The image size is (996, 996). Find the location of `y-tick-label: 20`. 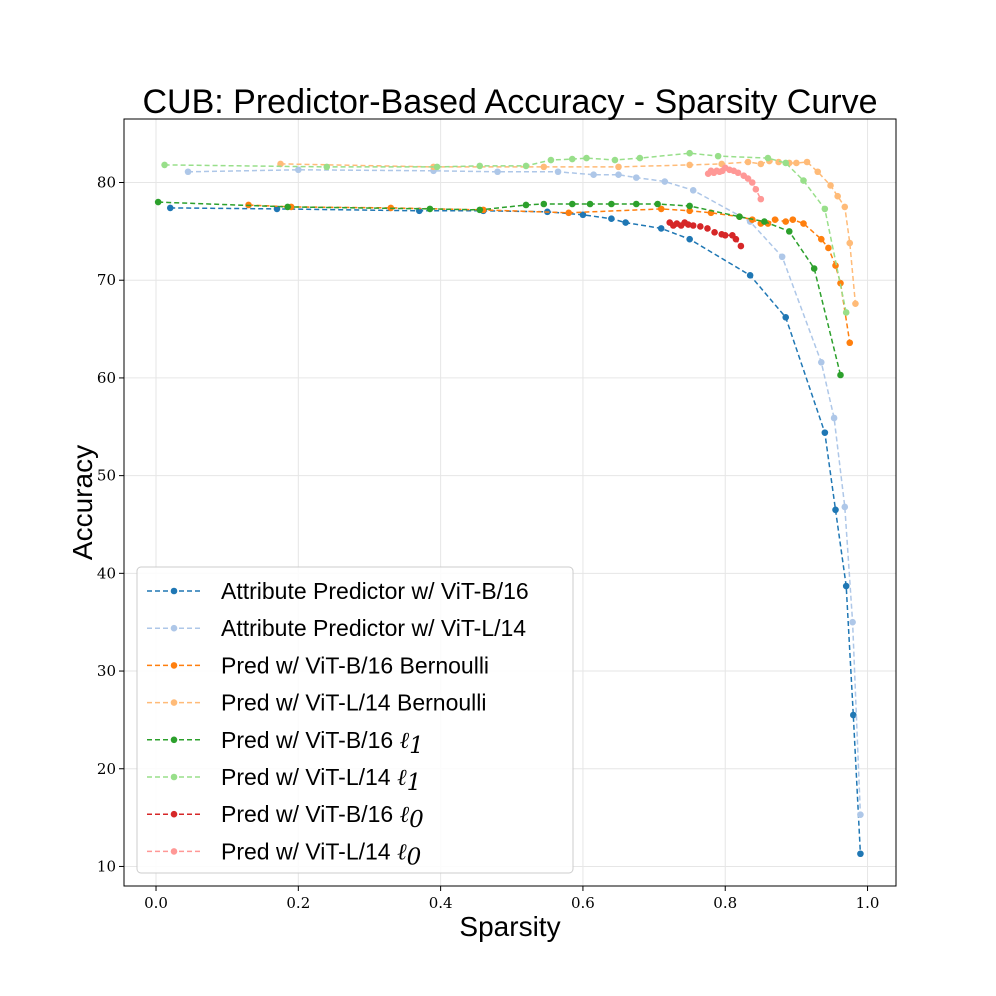

y-tick-label: 20 is located at coordinates (106, 769).